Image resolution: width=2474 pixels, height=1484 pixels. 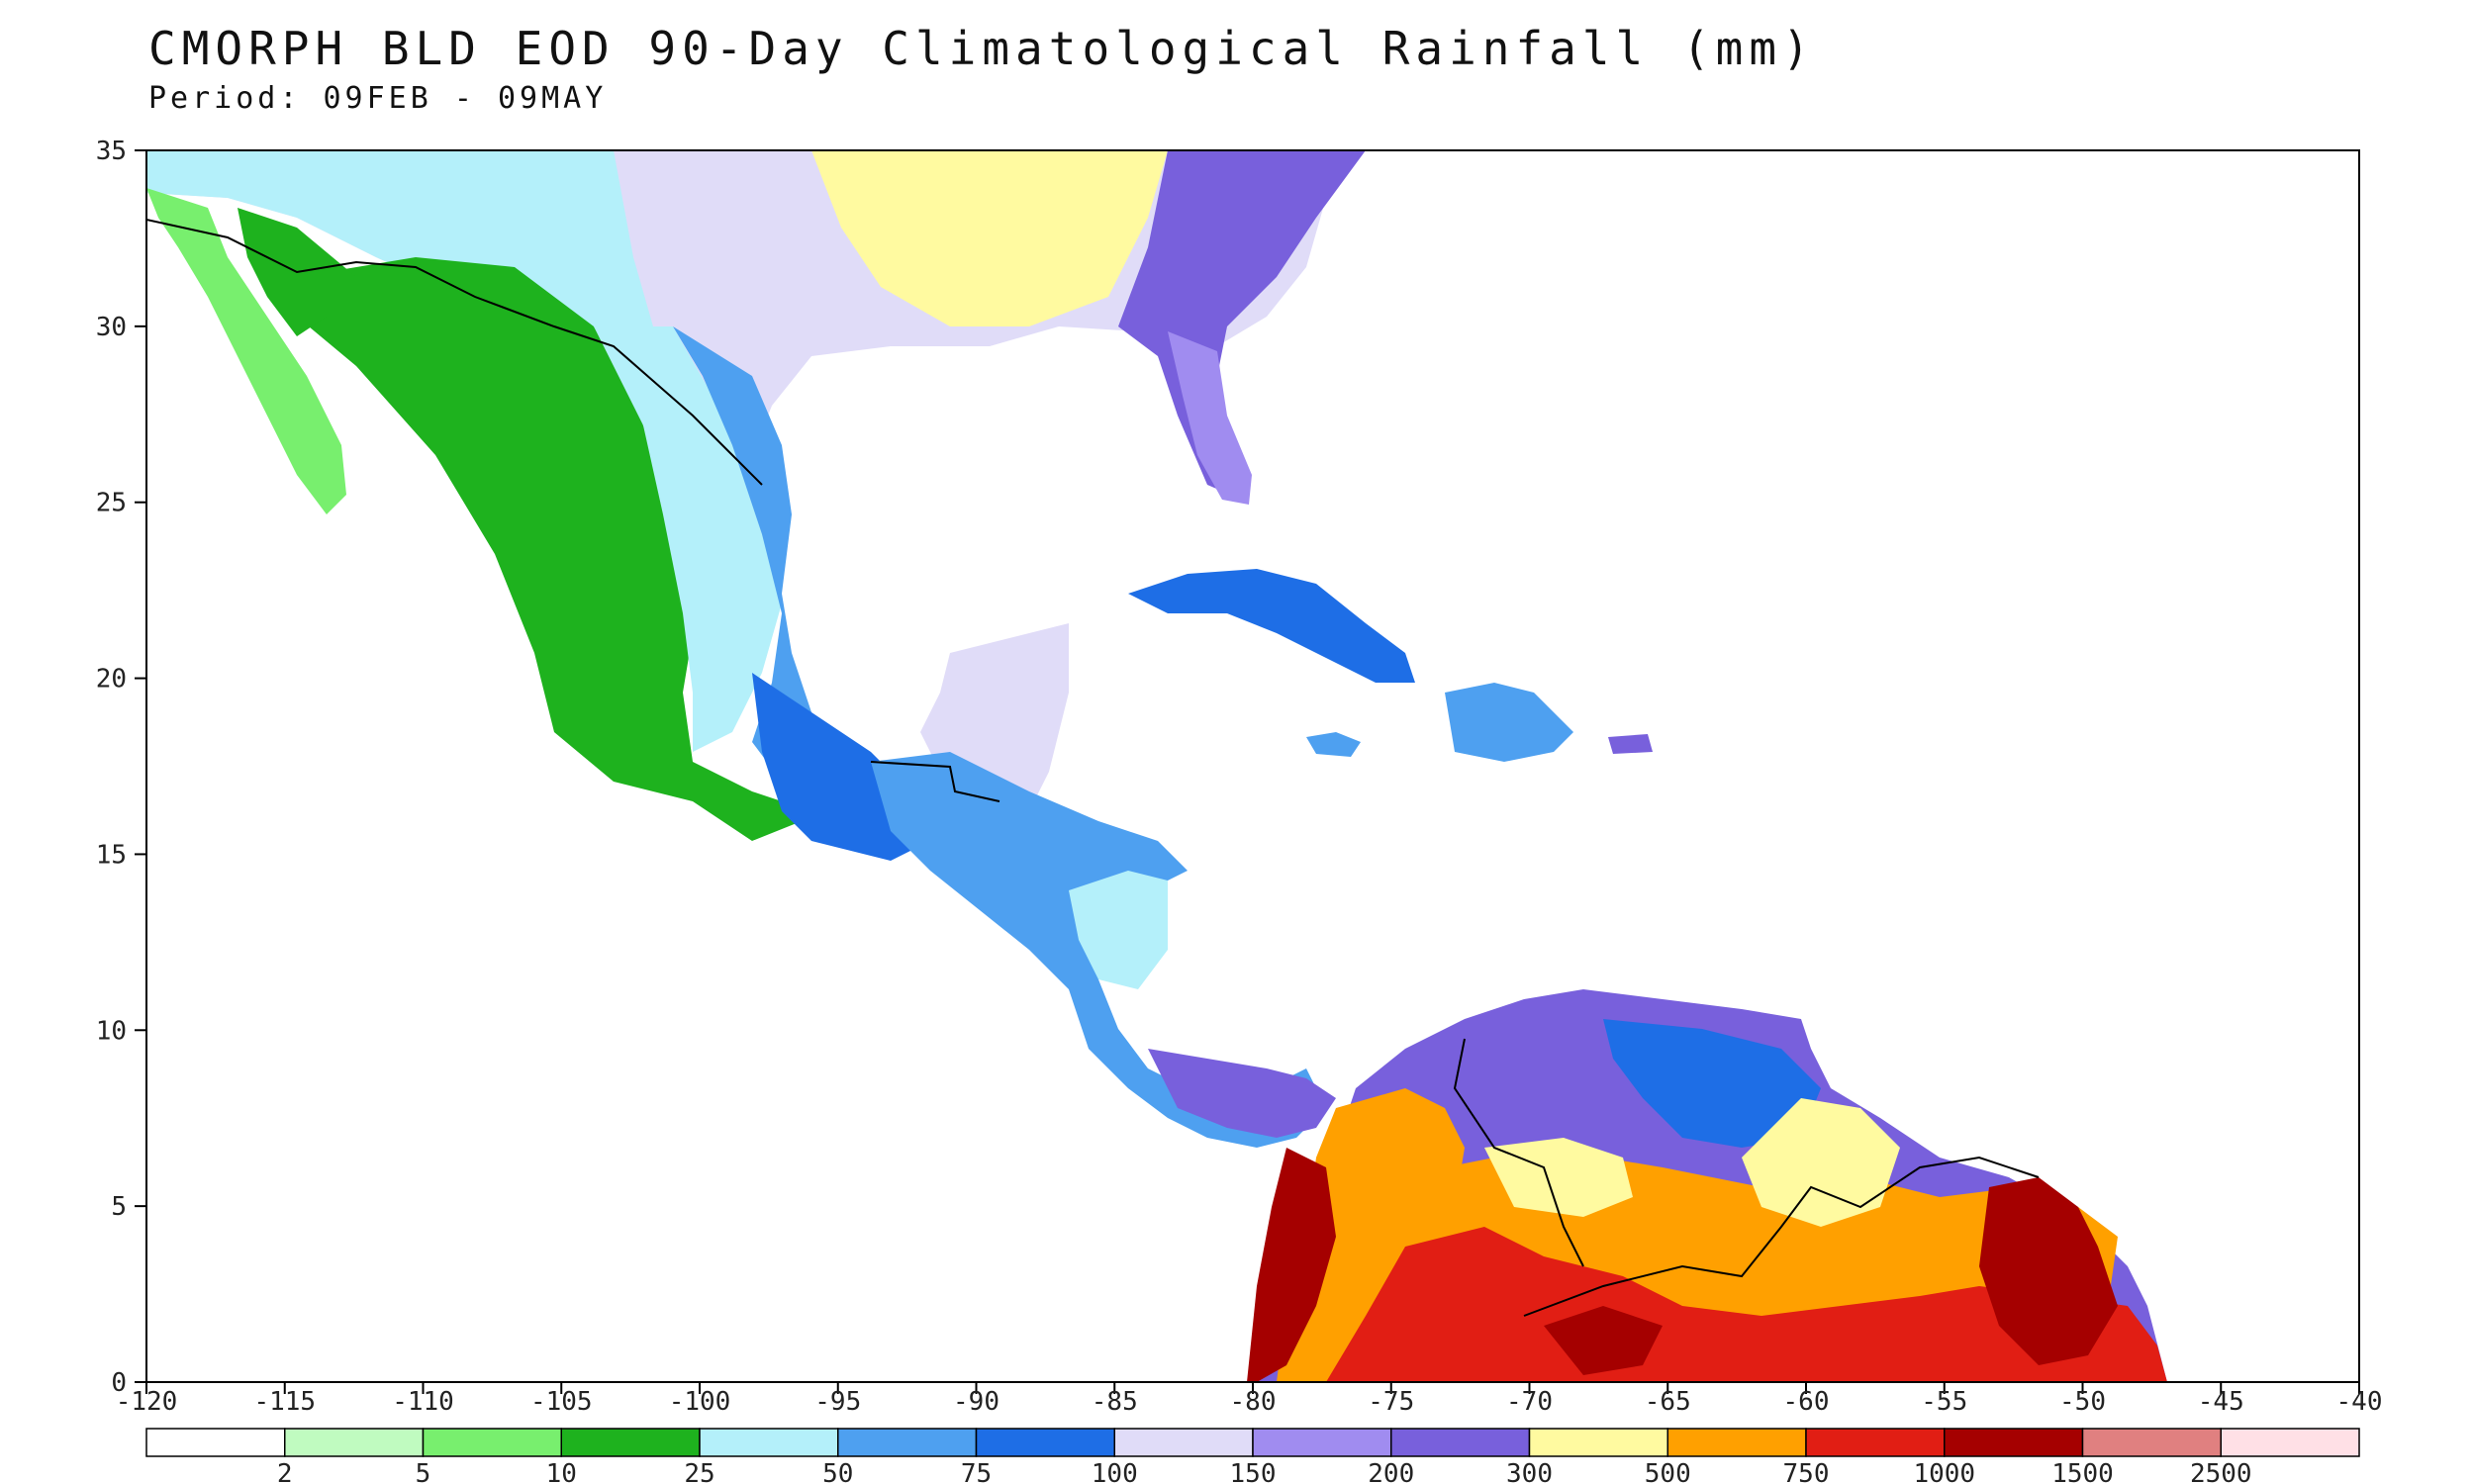 What do you see at coordinates (1604, 1340) in the screenshot?
I see `amazon-deep-red` at bounding box center [1604, 1340].